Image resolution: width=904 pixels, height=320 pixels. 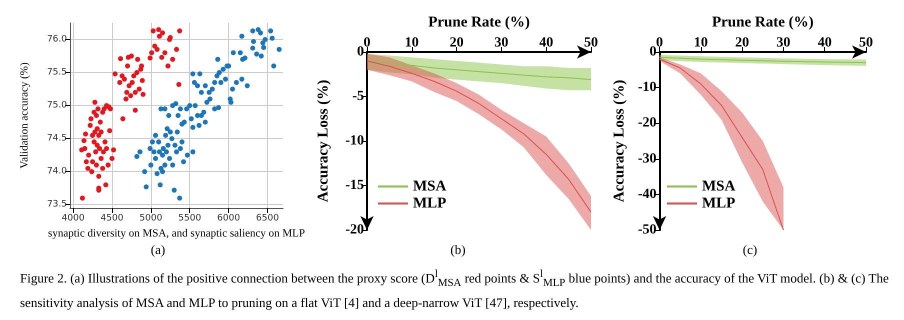 I want to click on y-axis-title: Validation accuracy (%), so click(x=24, y=115).